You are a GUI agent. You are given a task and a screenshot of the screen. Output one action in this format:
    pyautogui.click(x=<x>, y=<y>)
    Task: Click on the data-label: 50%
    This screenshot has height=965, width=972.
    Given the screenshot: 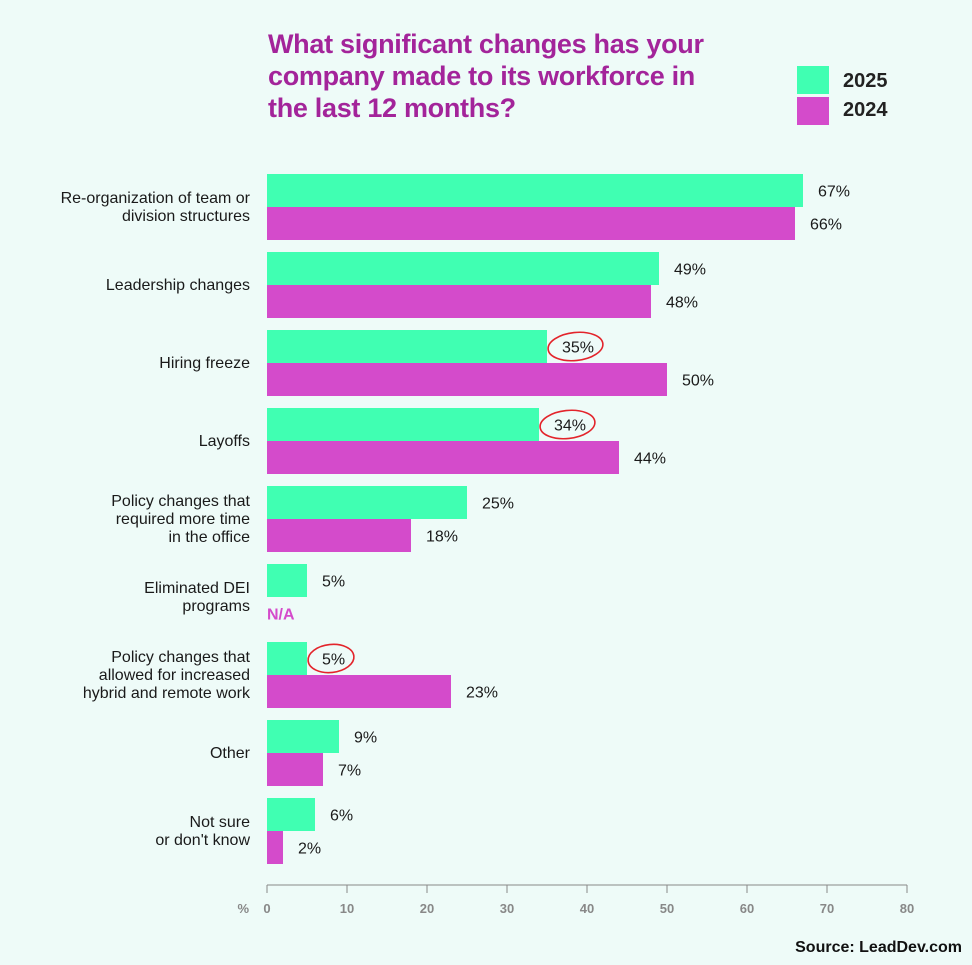 What is the action you would take?
    pyautogui.click(x=698, y=381)
    